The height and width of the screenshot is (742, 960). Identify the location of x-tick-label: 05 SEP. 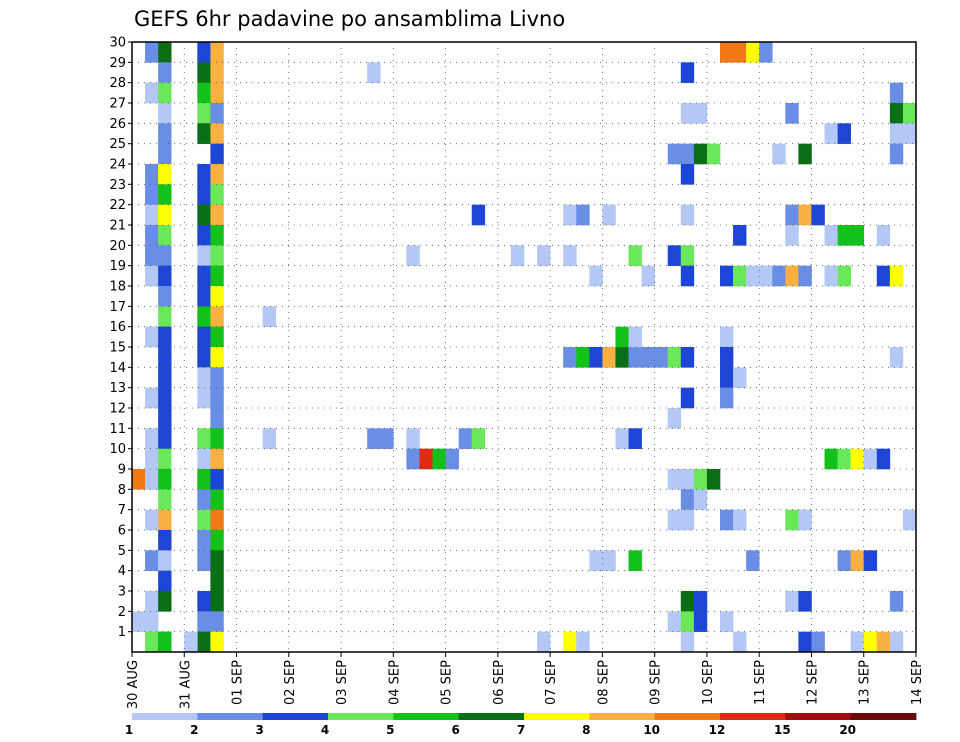
(447, 682).